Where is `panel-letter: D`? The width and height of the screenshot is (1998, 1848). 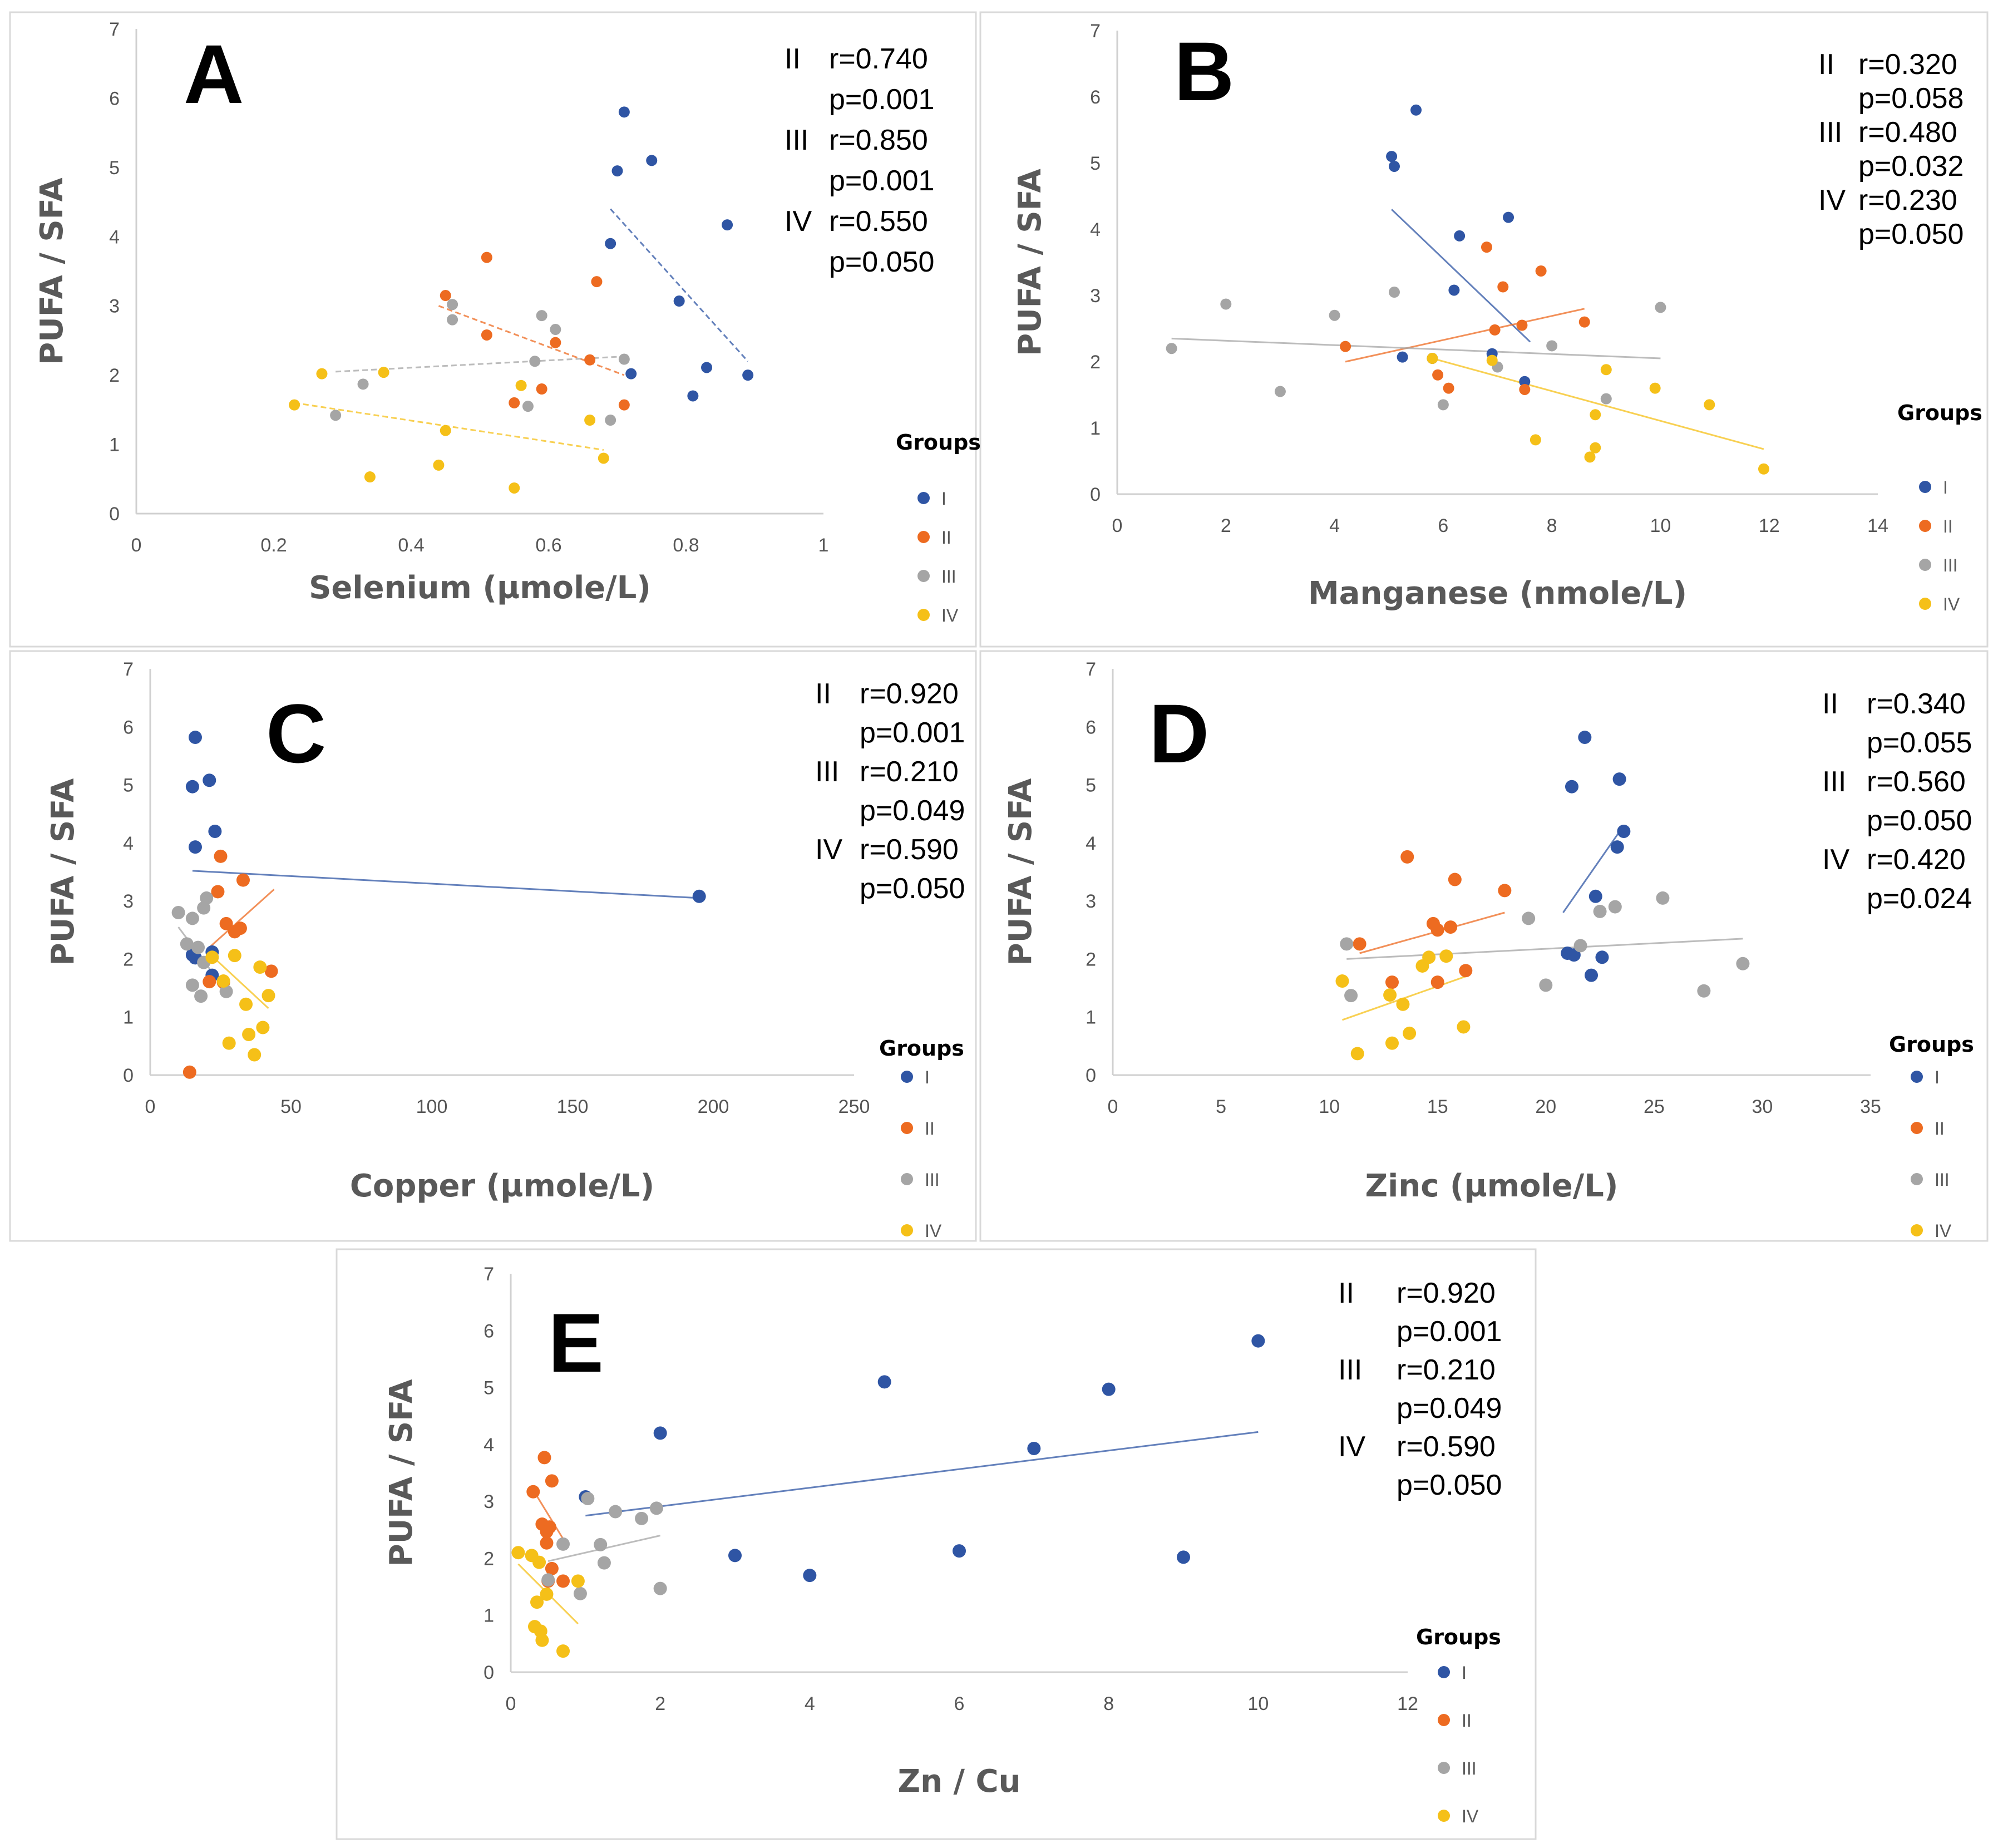
panel-letter: D is located at coordinates (1179, 733).